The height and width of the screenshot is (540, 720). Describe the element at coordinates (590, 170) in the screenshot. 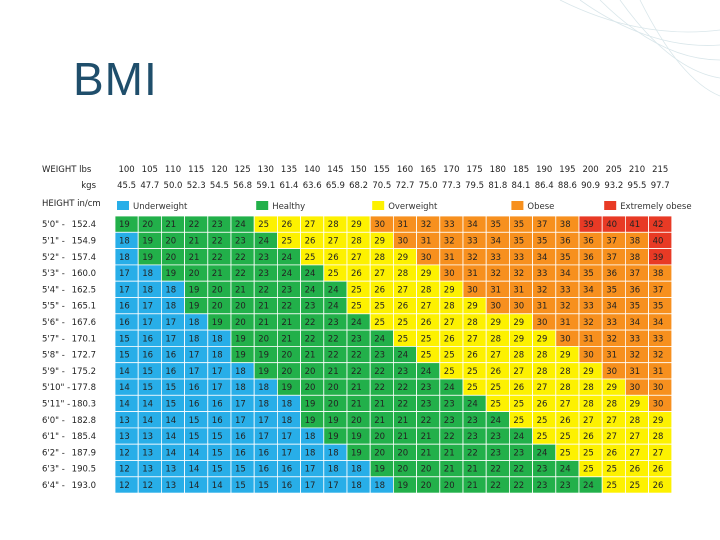

I see `weight-lbs-value: 200` at that location.